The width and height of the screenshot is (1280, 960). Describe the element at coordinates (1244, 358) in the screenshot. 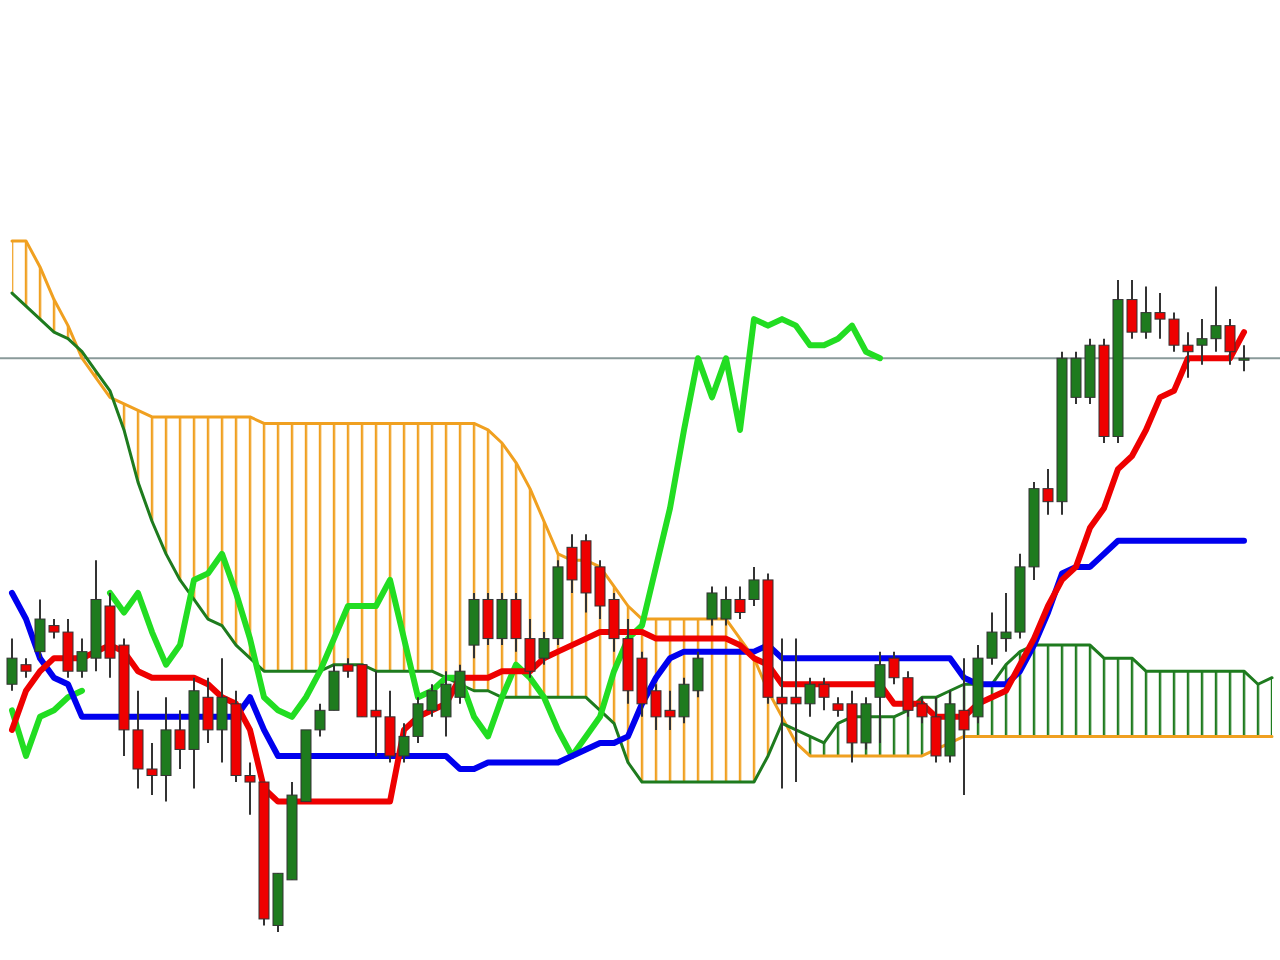

I see `candlestick` at that location.